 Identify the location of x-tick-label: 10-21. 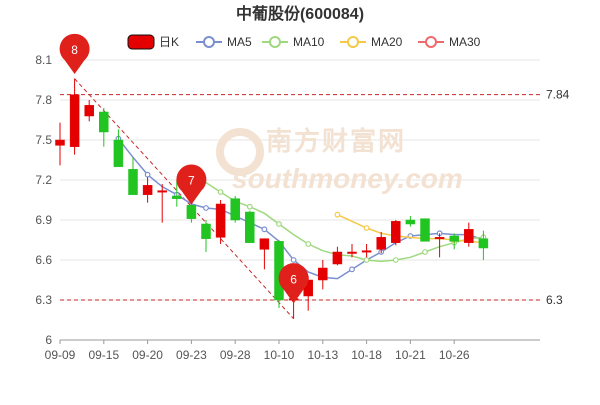
(410, 355).